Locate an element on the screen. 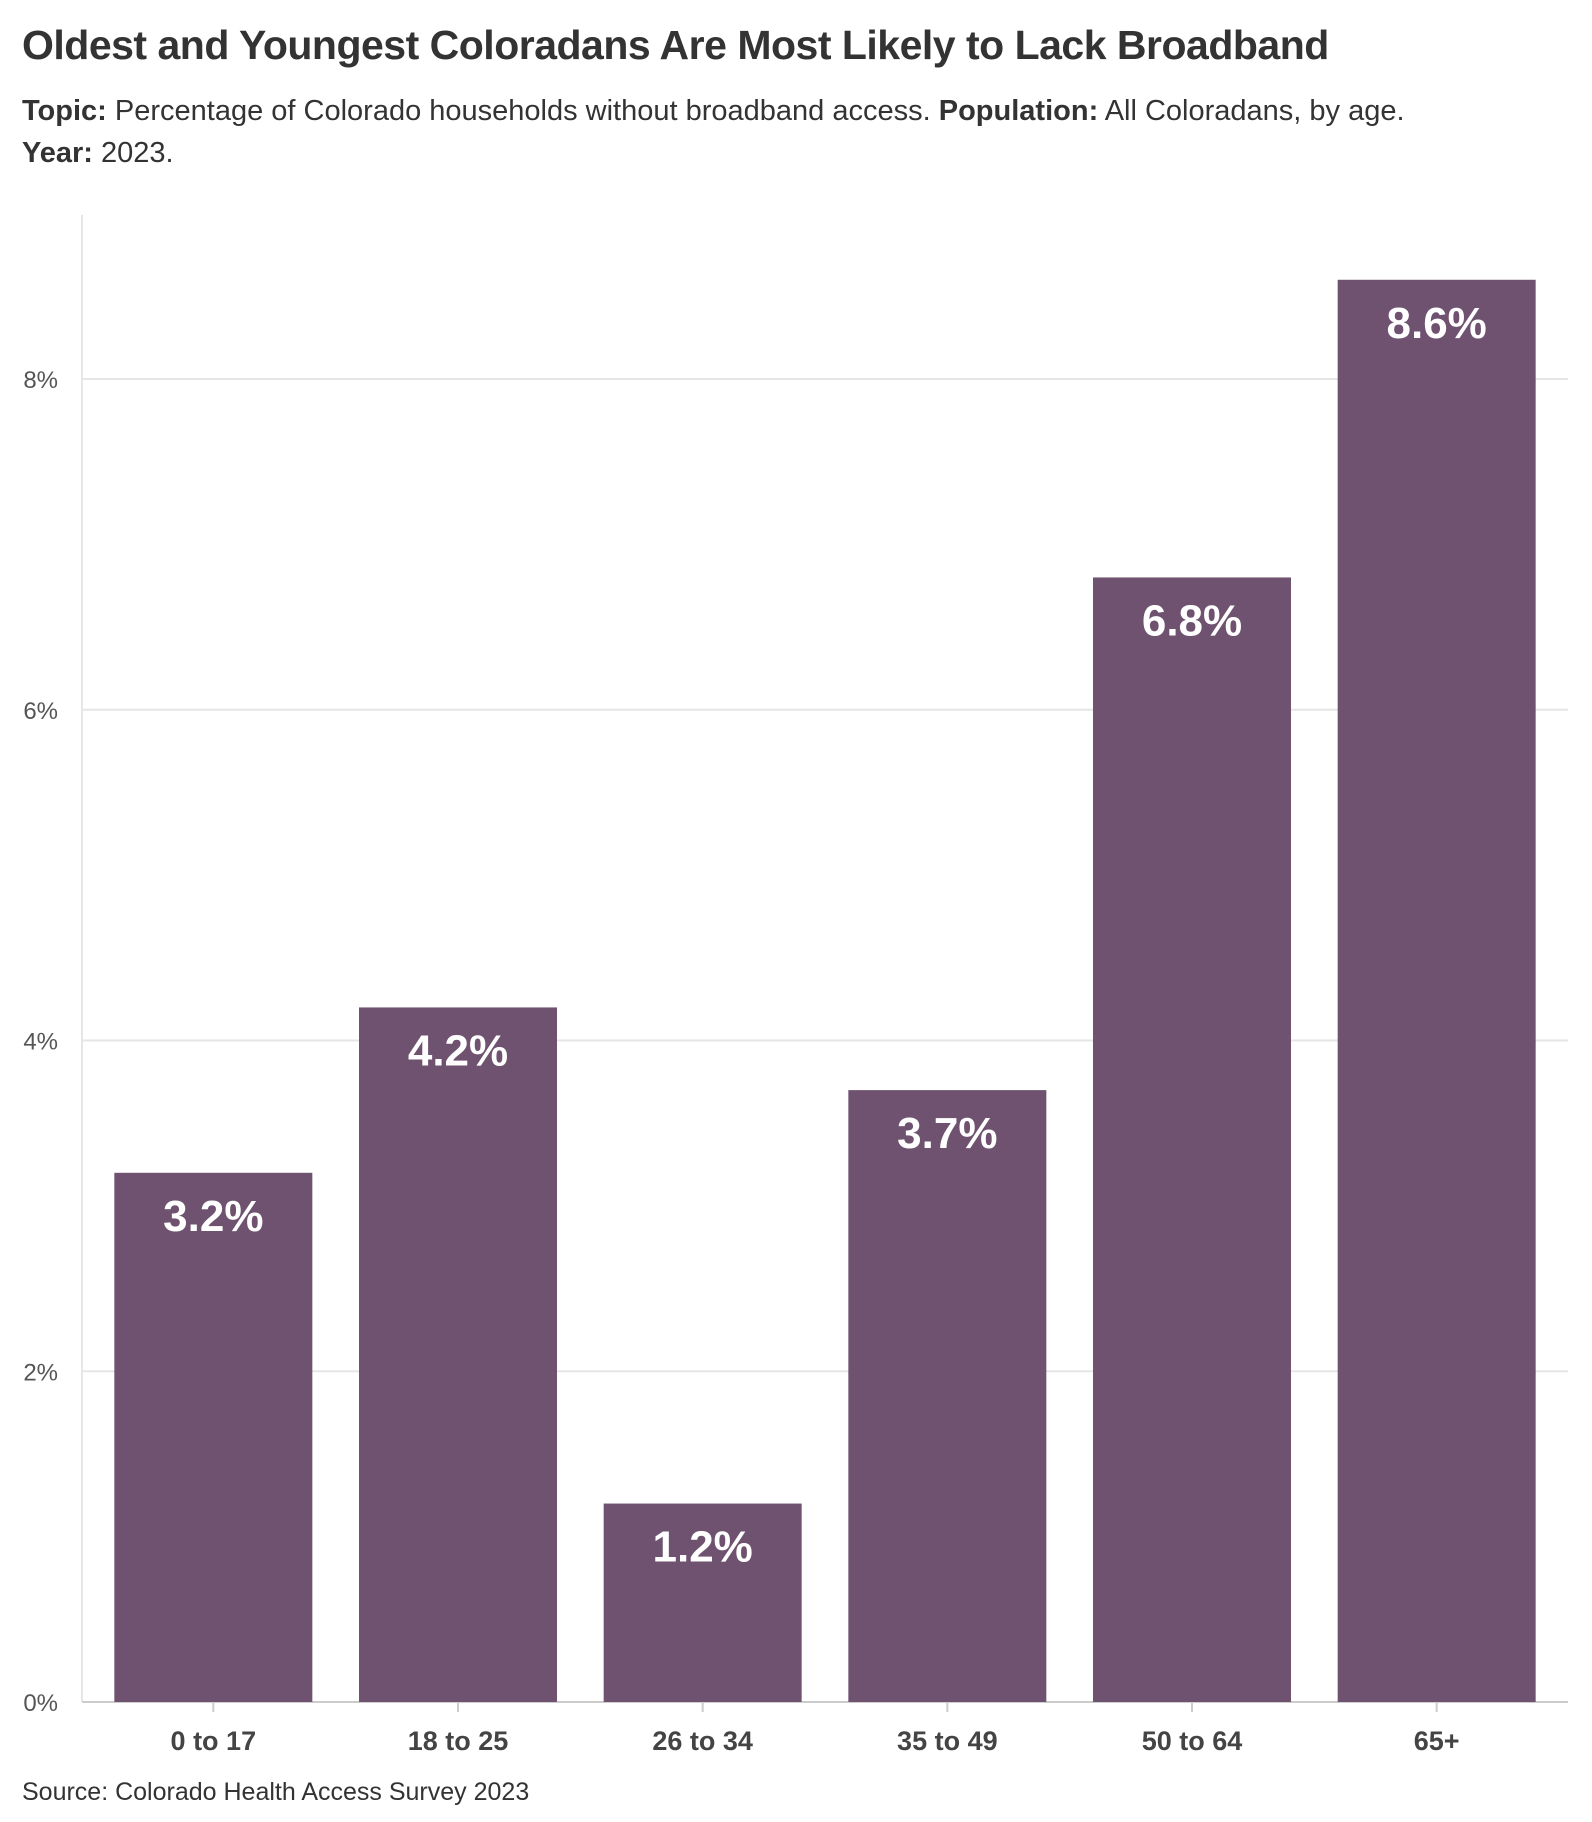  data-label: 8.6% is located at coordinates (1437, 323).